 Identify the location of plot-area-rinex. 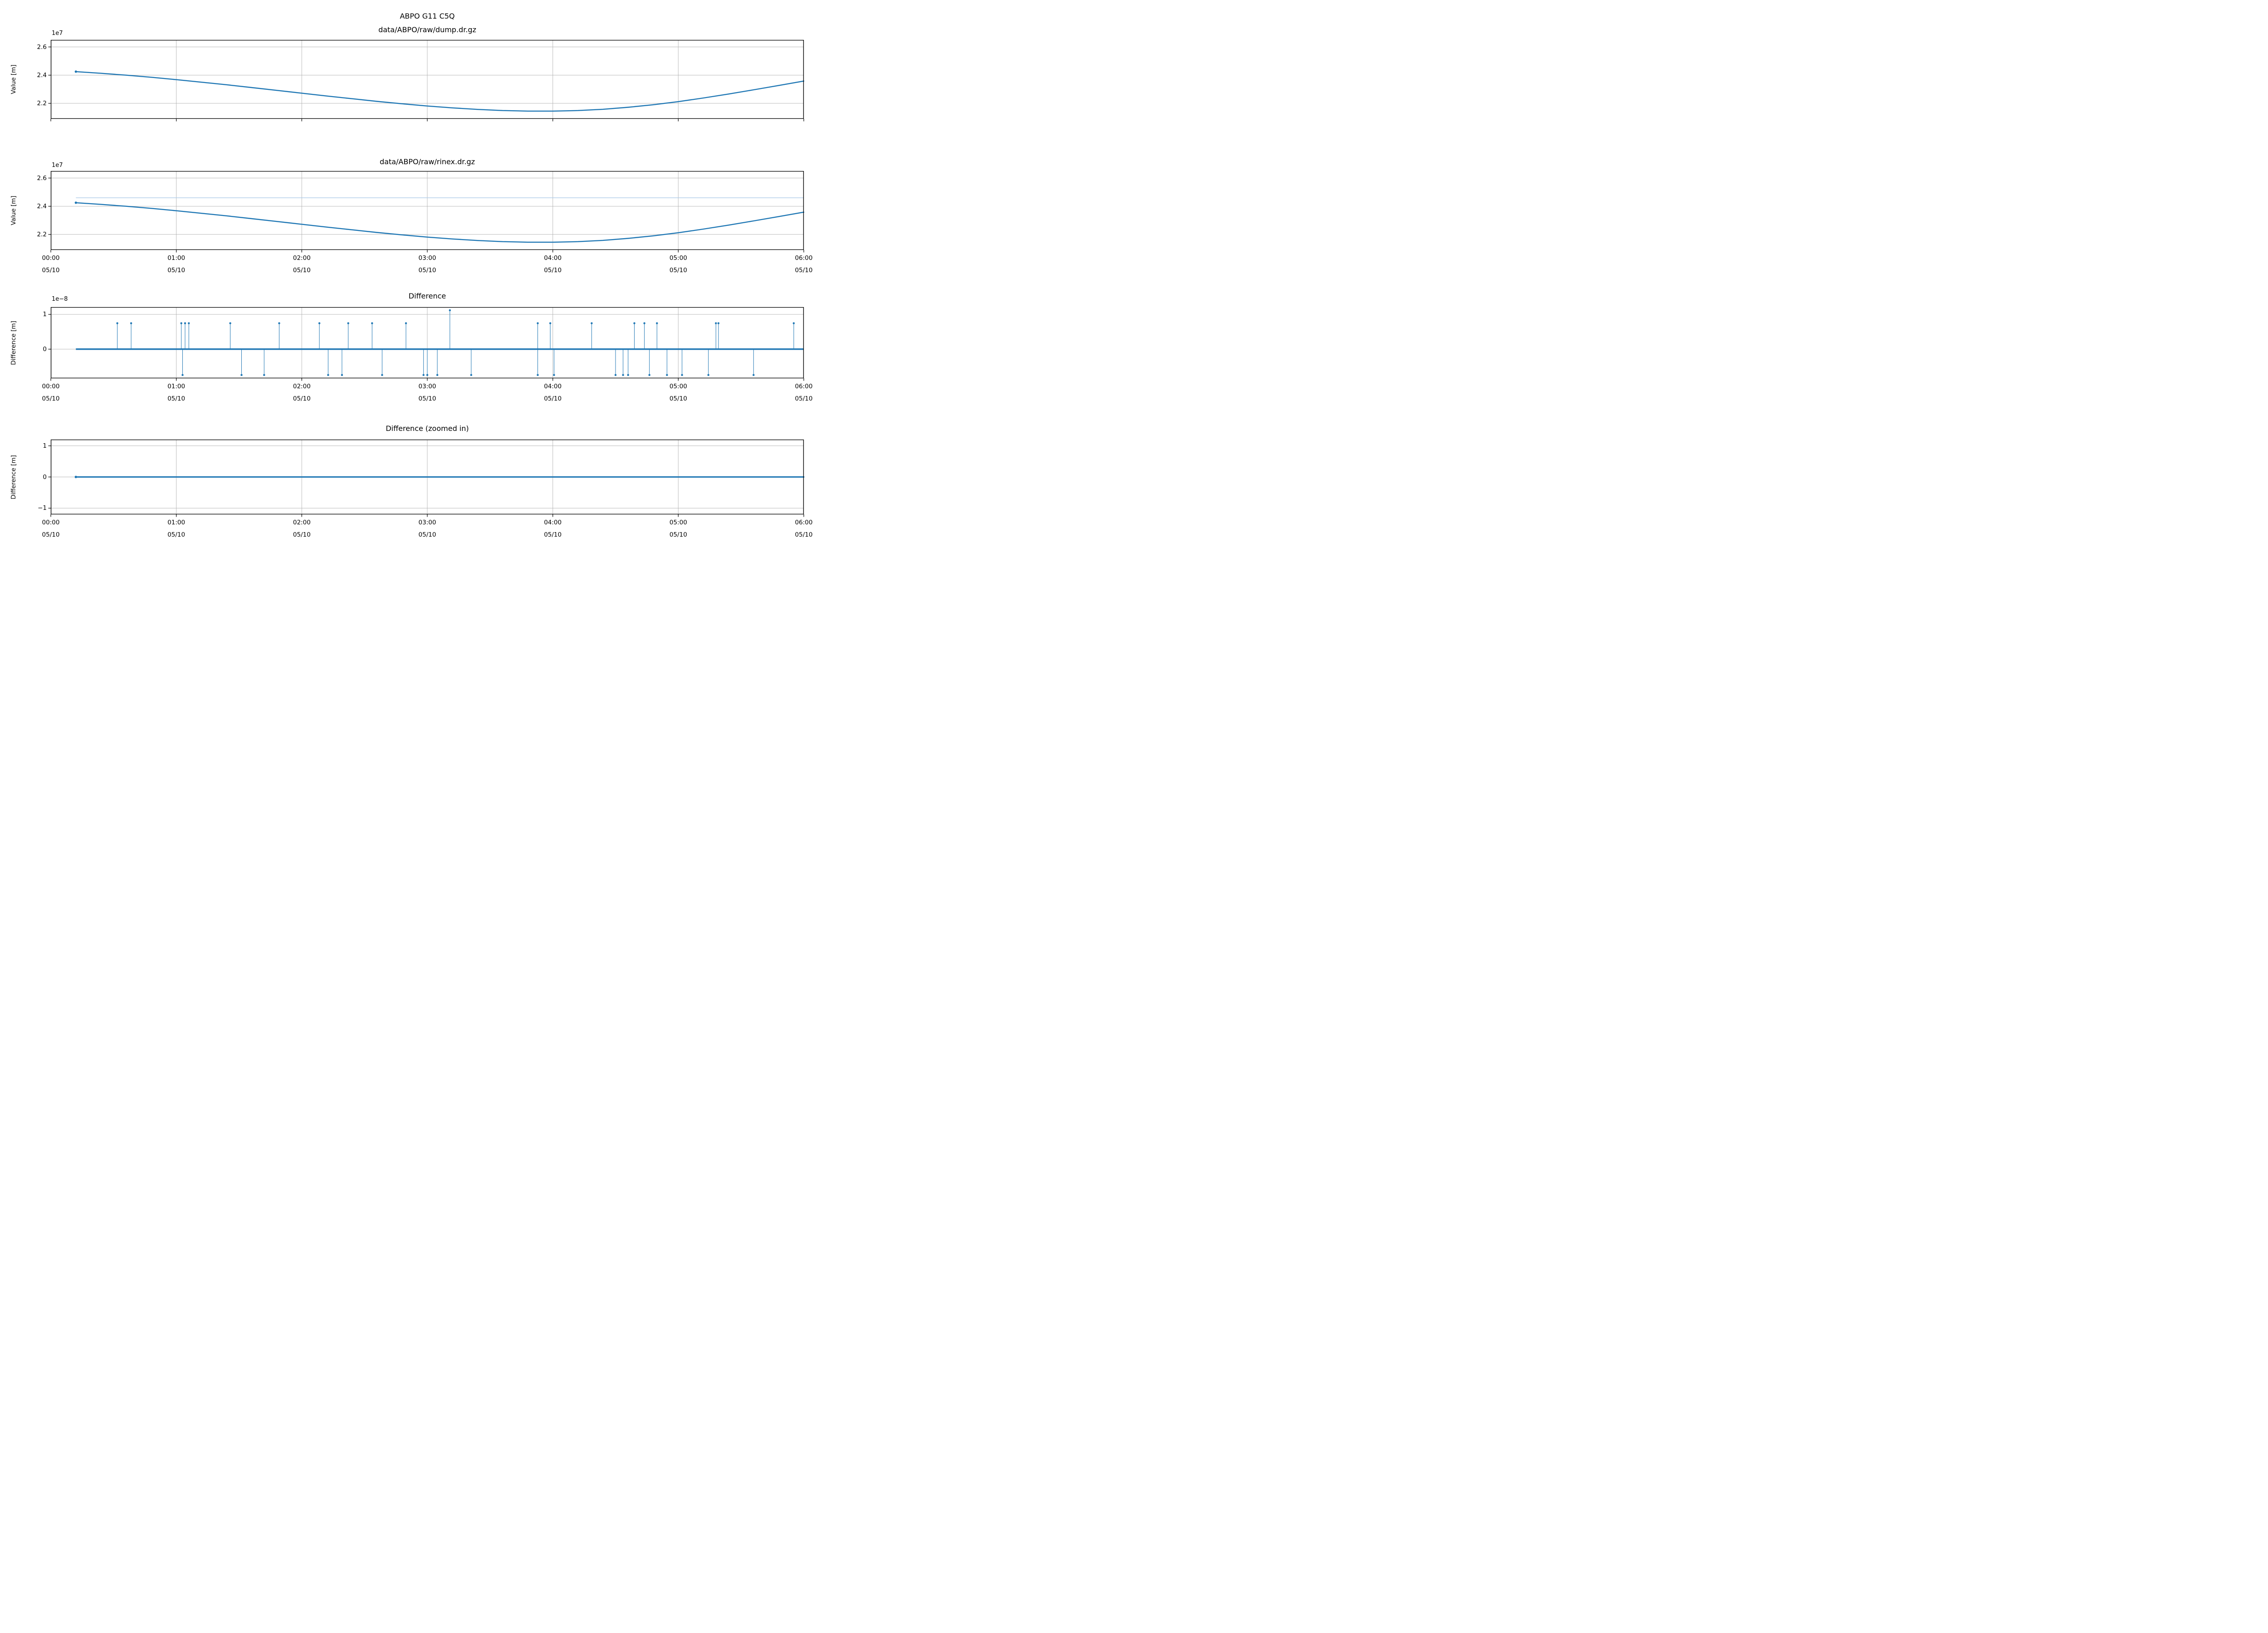
(427, 212).